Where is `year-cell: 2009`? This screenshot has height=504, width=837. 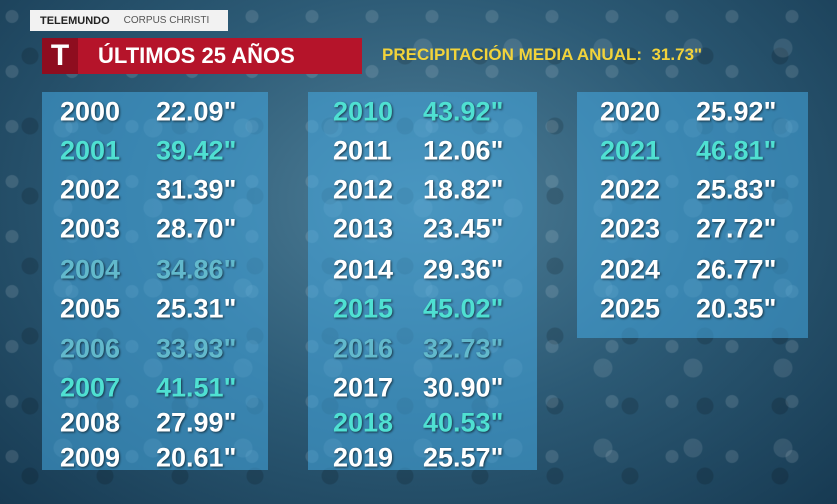
year-cell: 2009 is located at coordinates (90, 457).